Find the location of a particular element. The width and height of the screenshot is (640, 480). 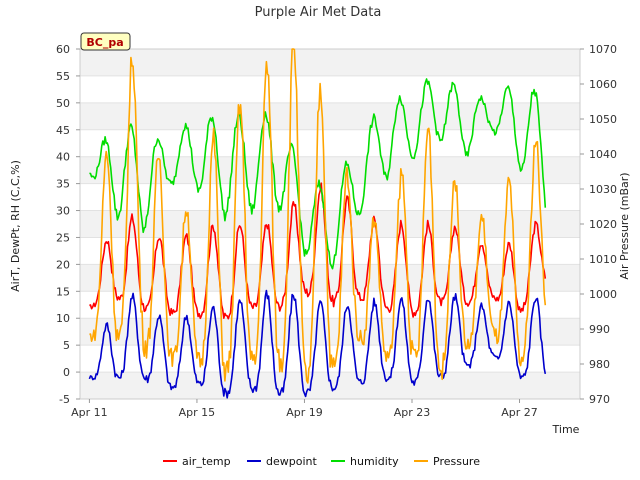

left-tick-label: 55 is located at coordinates (63, 76).